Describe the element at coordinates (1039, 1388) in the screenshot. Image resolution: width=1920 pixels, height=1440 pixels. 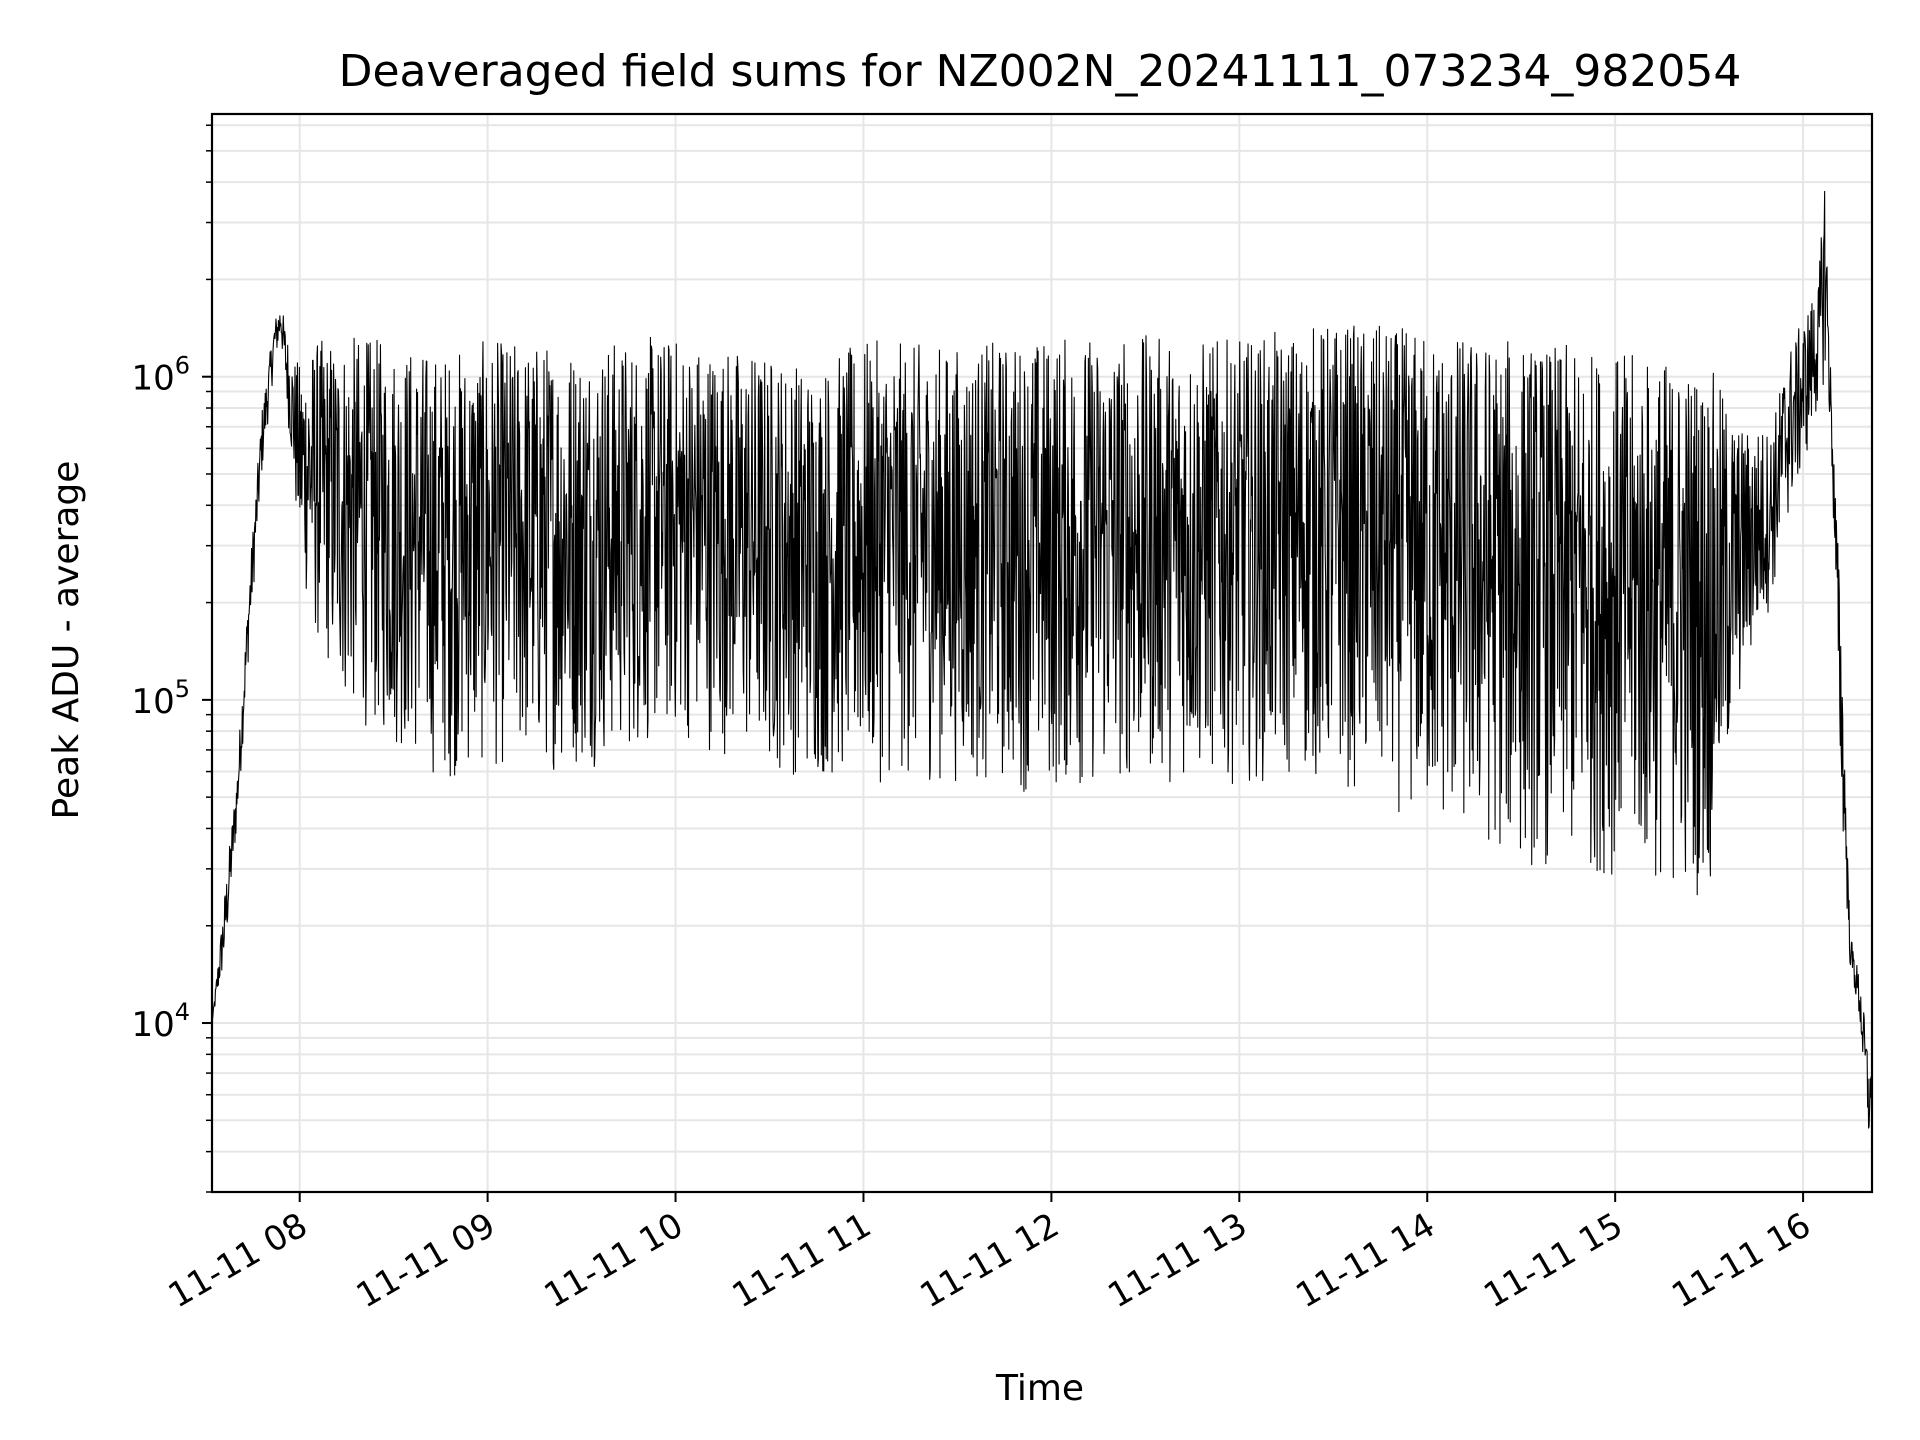
I see `x-axis-label: Time` at that location.